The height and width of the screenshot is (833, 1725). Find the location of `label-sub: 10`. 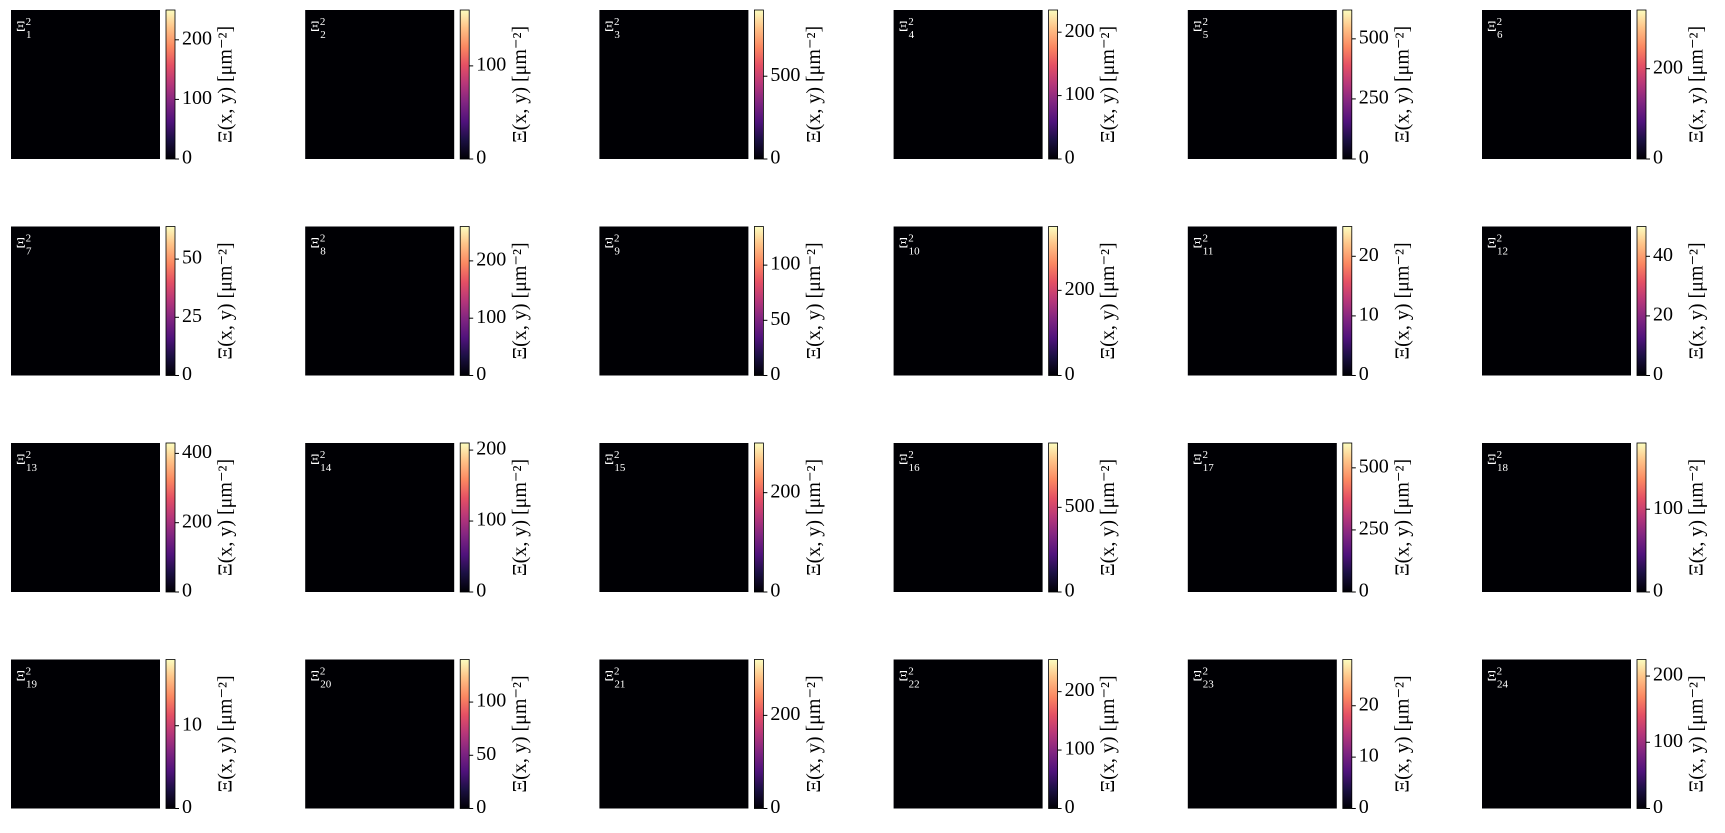

label-sub: 10 is located at coordinates (915, 251).